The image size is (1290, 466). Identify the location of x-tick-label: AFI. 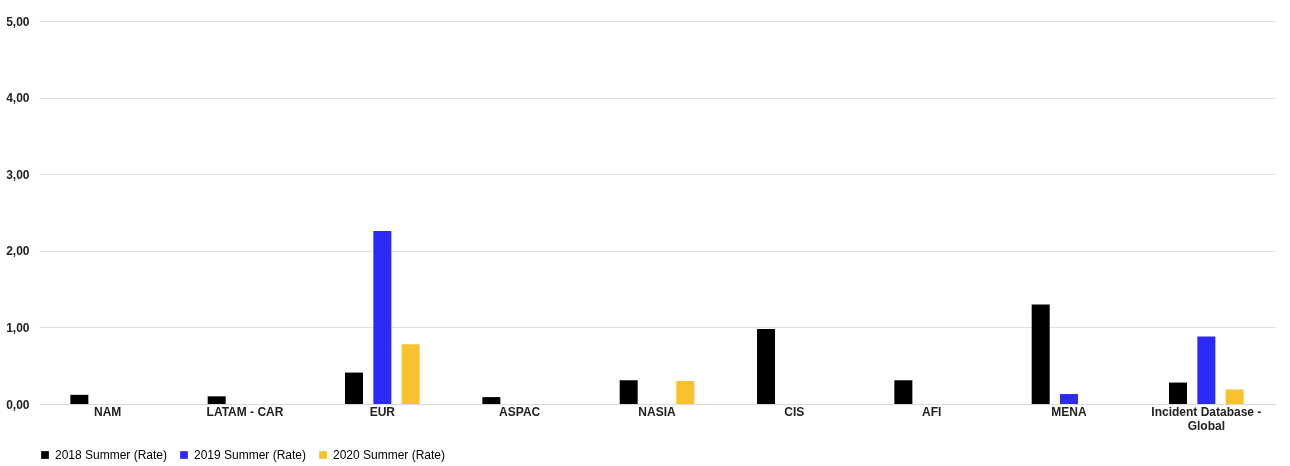
(931, 411).